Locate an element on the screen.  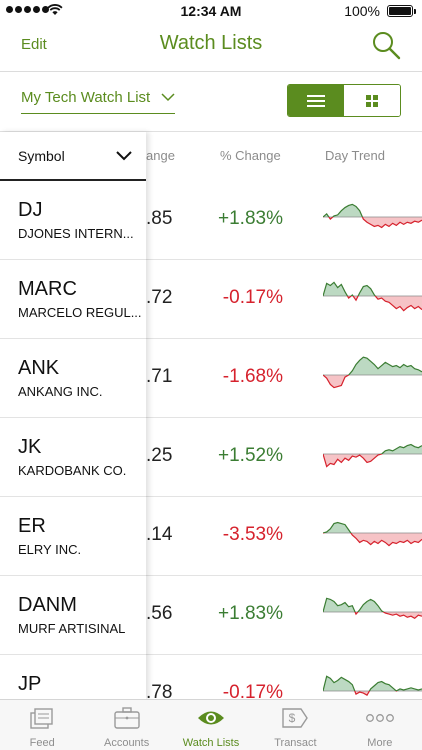
ticker-symbol: MARC is located at coordinates (47, 289).